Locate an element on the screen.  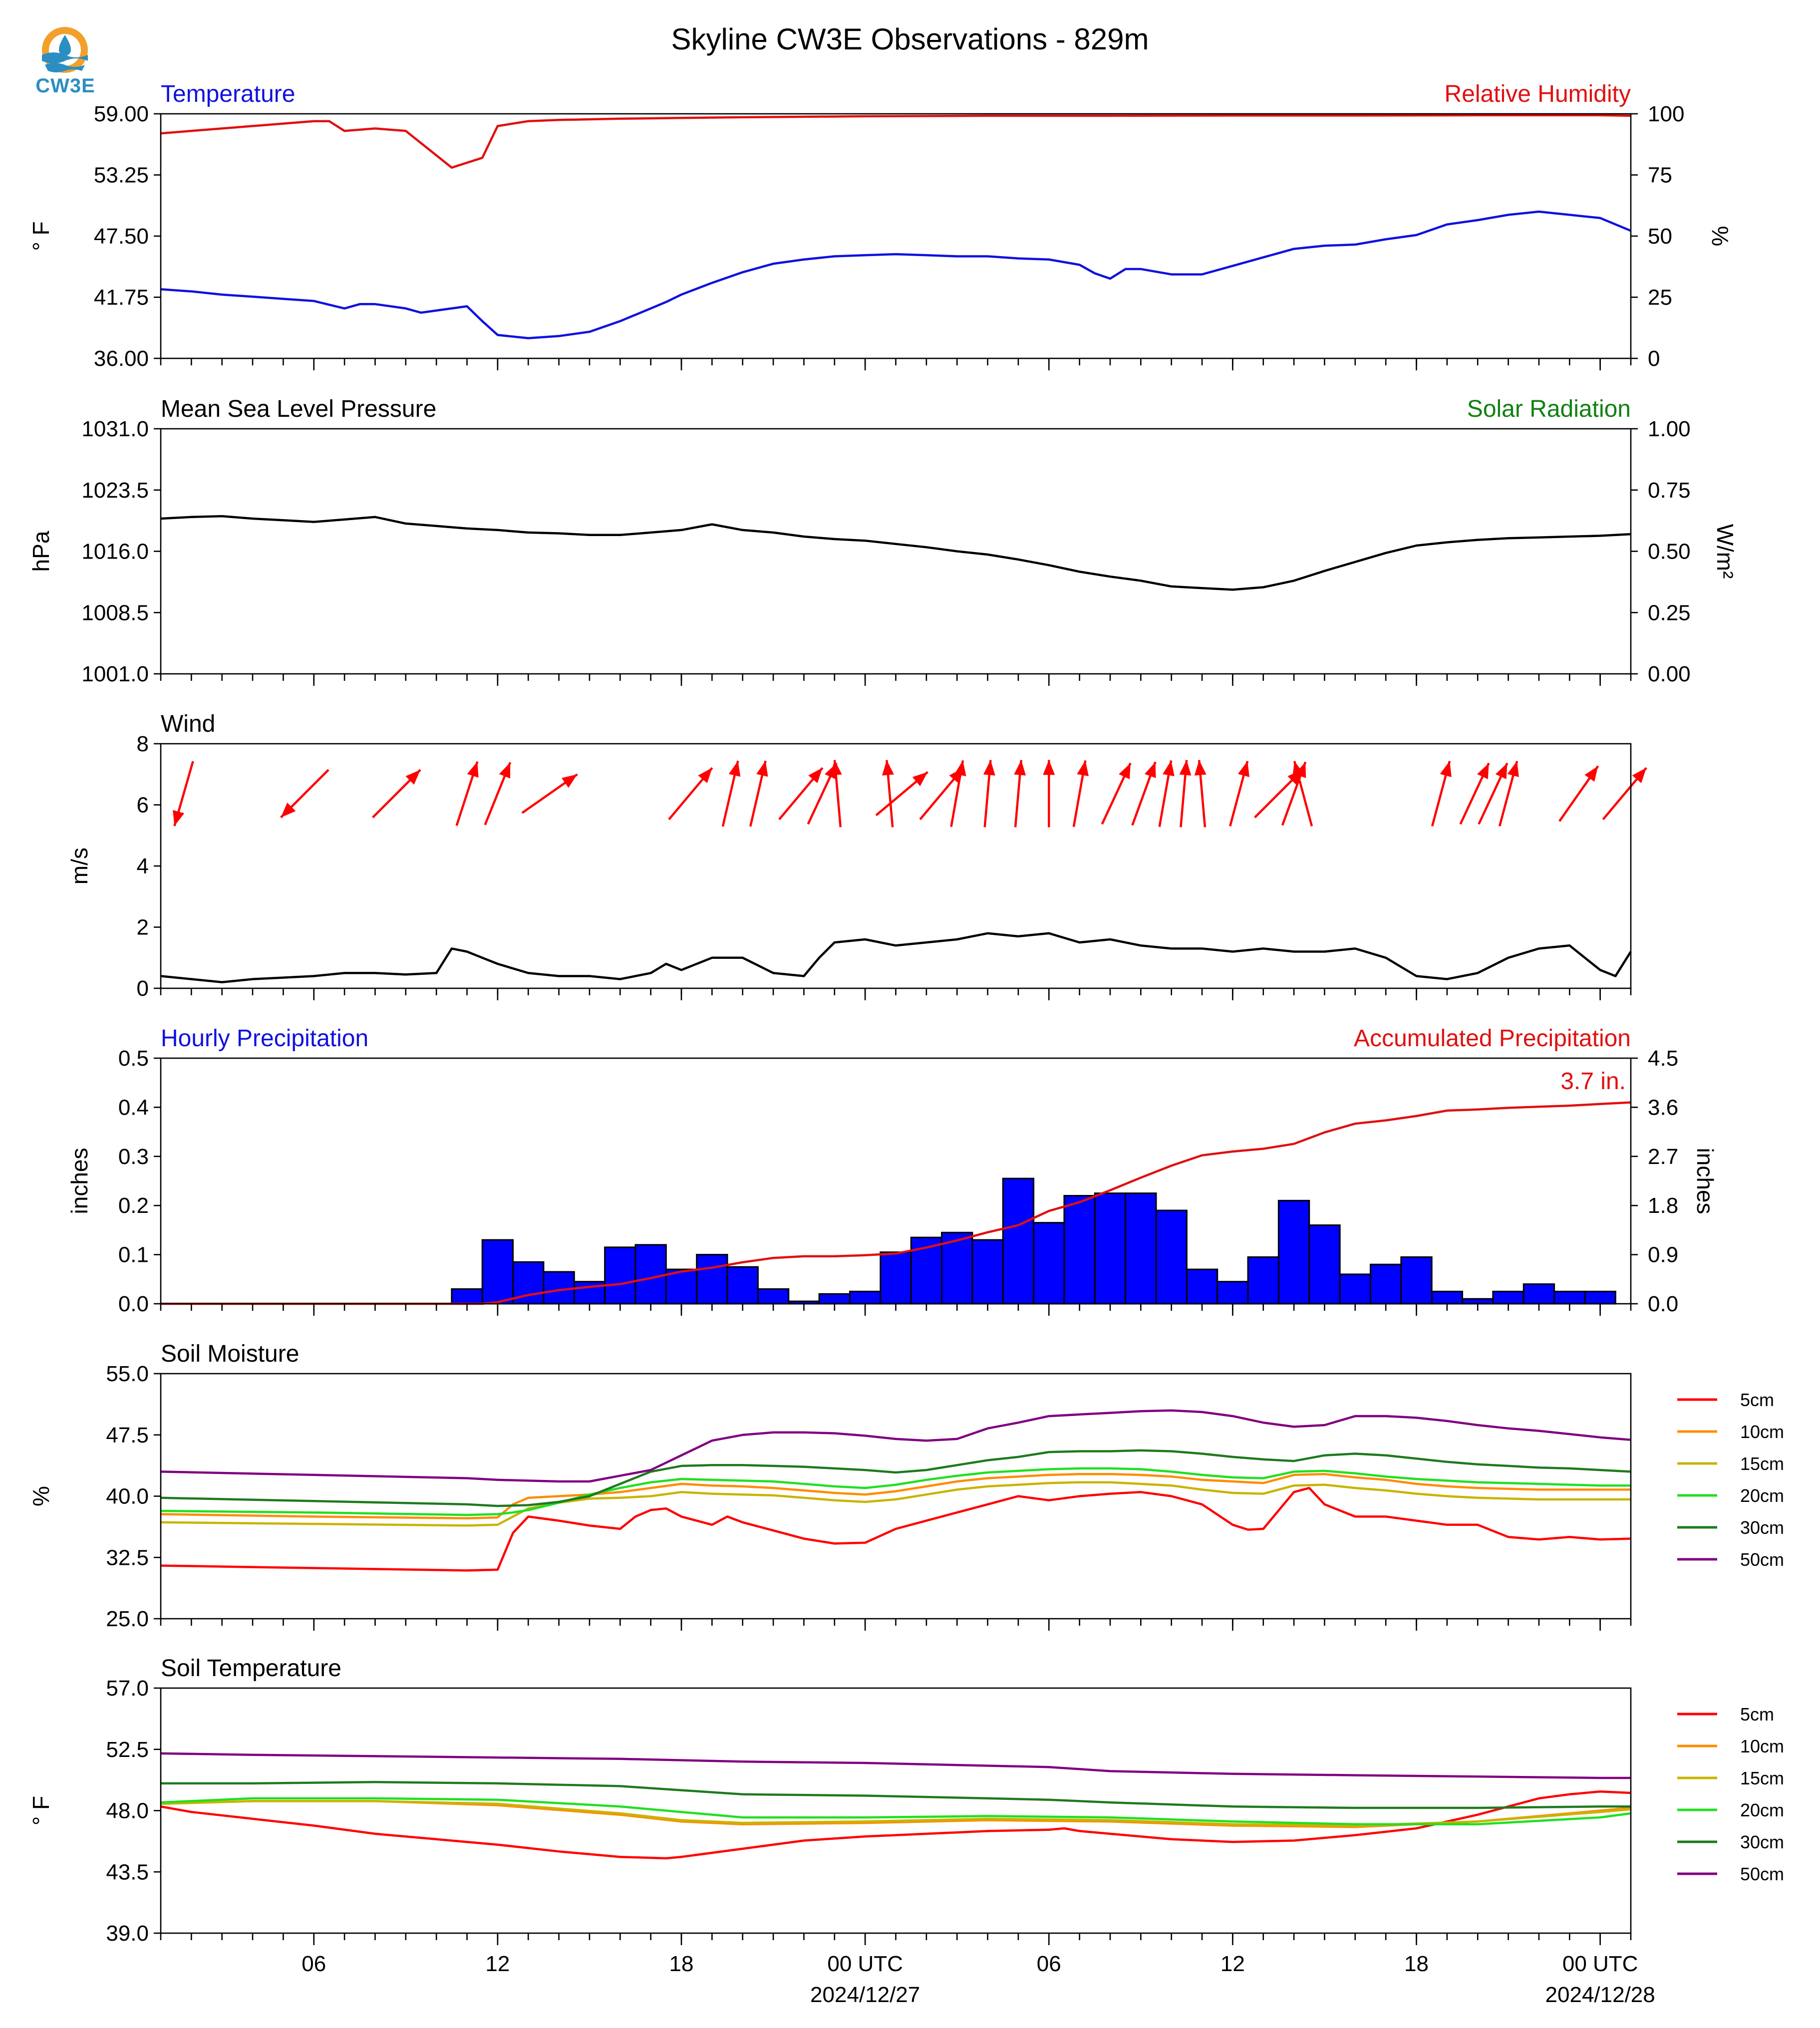
panel-title-right: Accumulated Precipitation is located at coordinates (1492, 1038).